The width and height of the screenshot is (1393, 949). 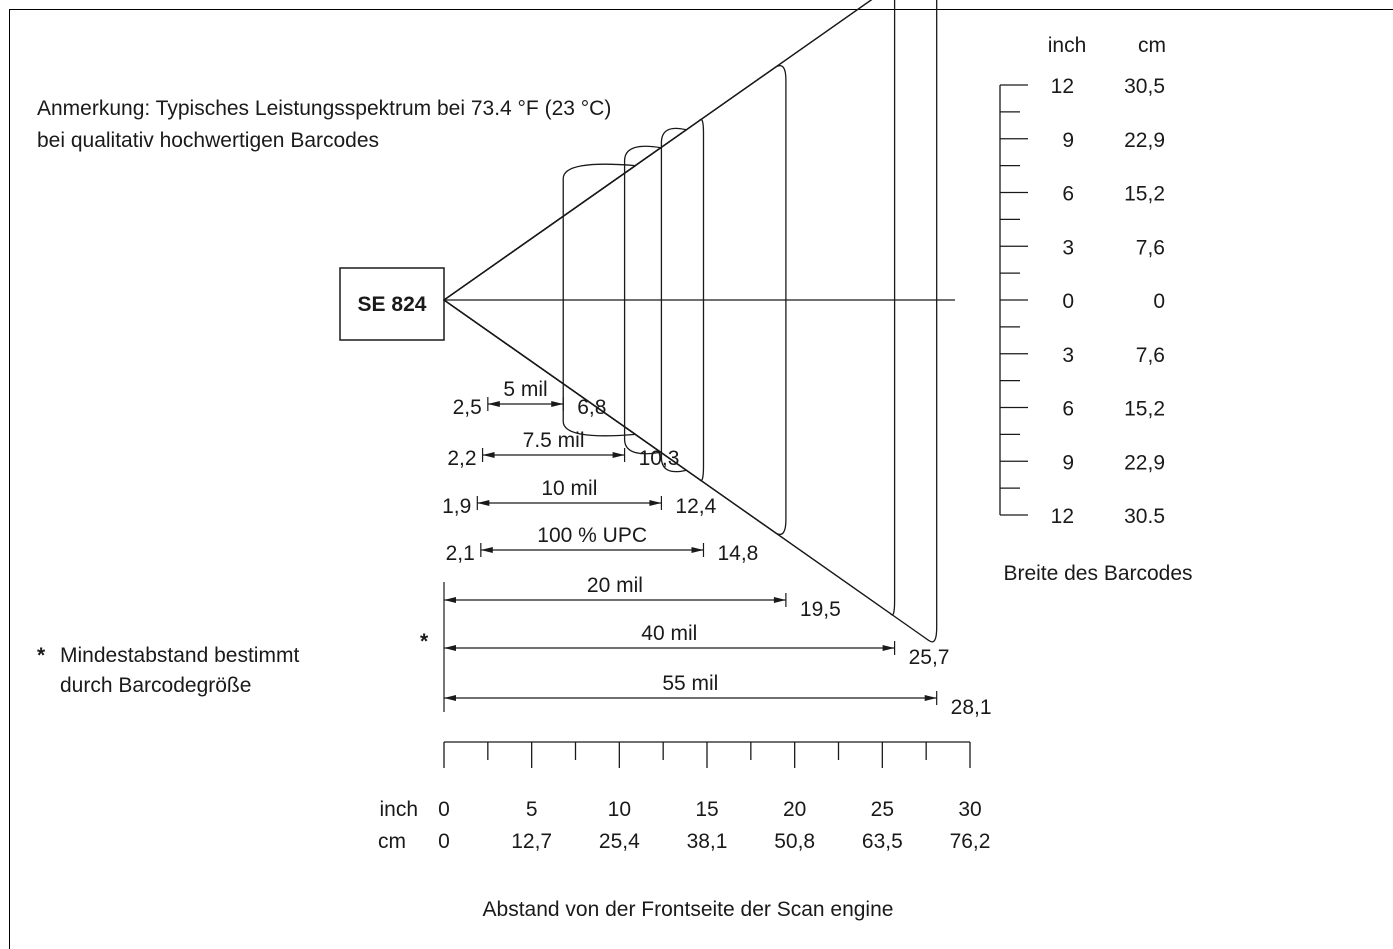 I want to click on range-bar-max-value: 28,1, so click(x=971, y=707).